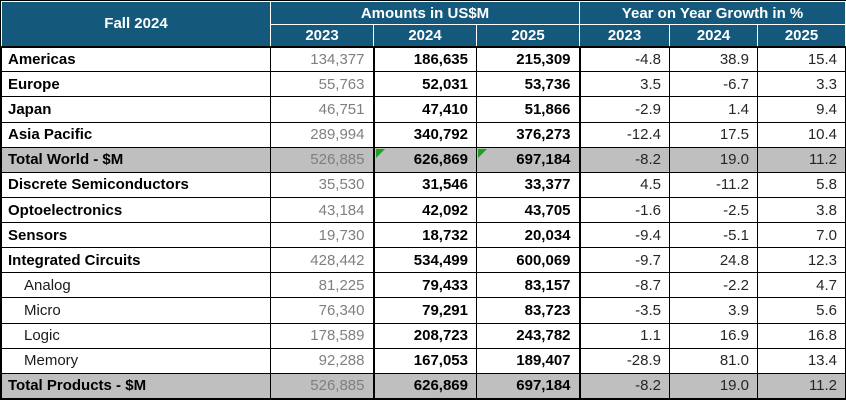 This screenshot has height=400, width=846. What do you see at coordinates (425, 13) in the screenshot?
I see `header-group-amounts: Amounts in US$M` at bounding box center [425, 13].